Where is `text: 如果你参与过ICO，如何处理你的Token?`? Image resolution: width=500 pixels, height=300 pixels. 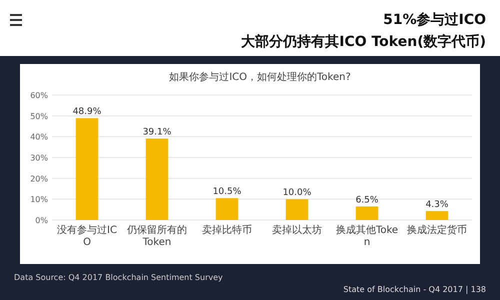
text: 如果你参与过ICO，如何处理你的Token? is located at coordinates (260, 77).